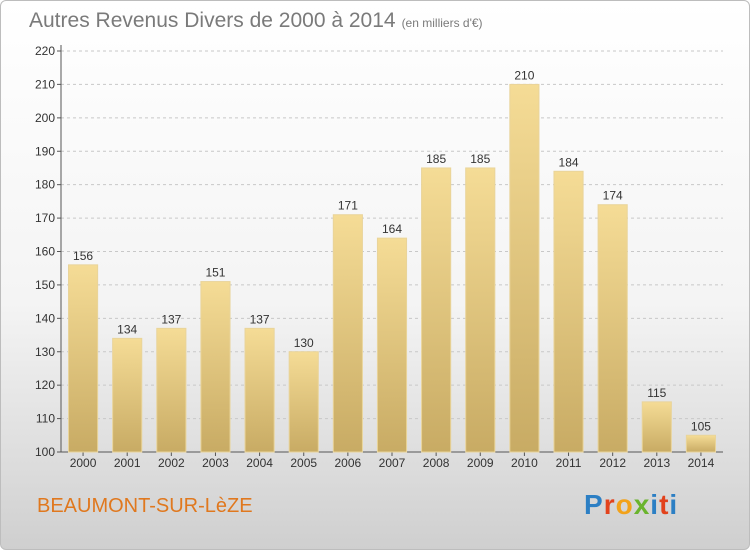 This screenshot has width=750, height=550. Describe the element at coordinates (83, 256) in the screenshot. I see `data-label: 156` at that location.